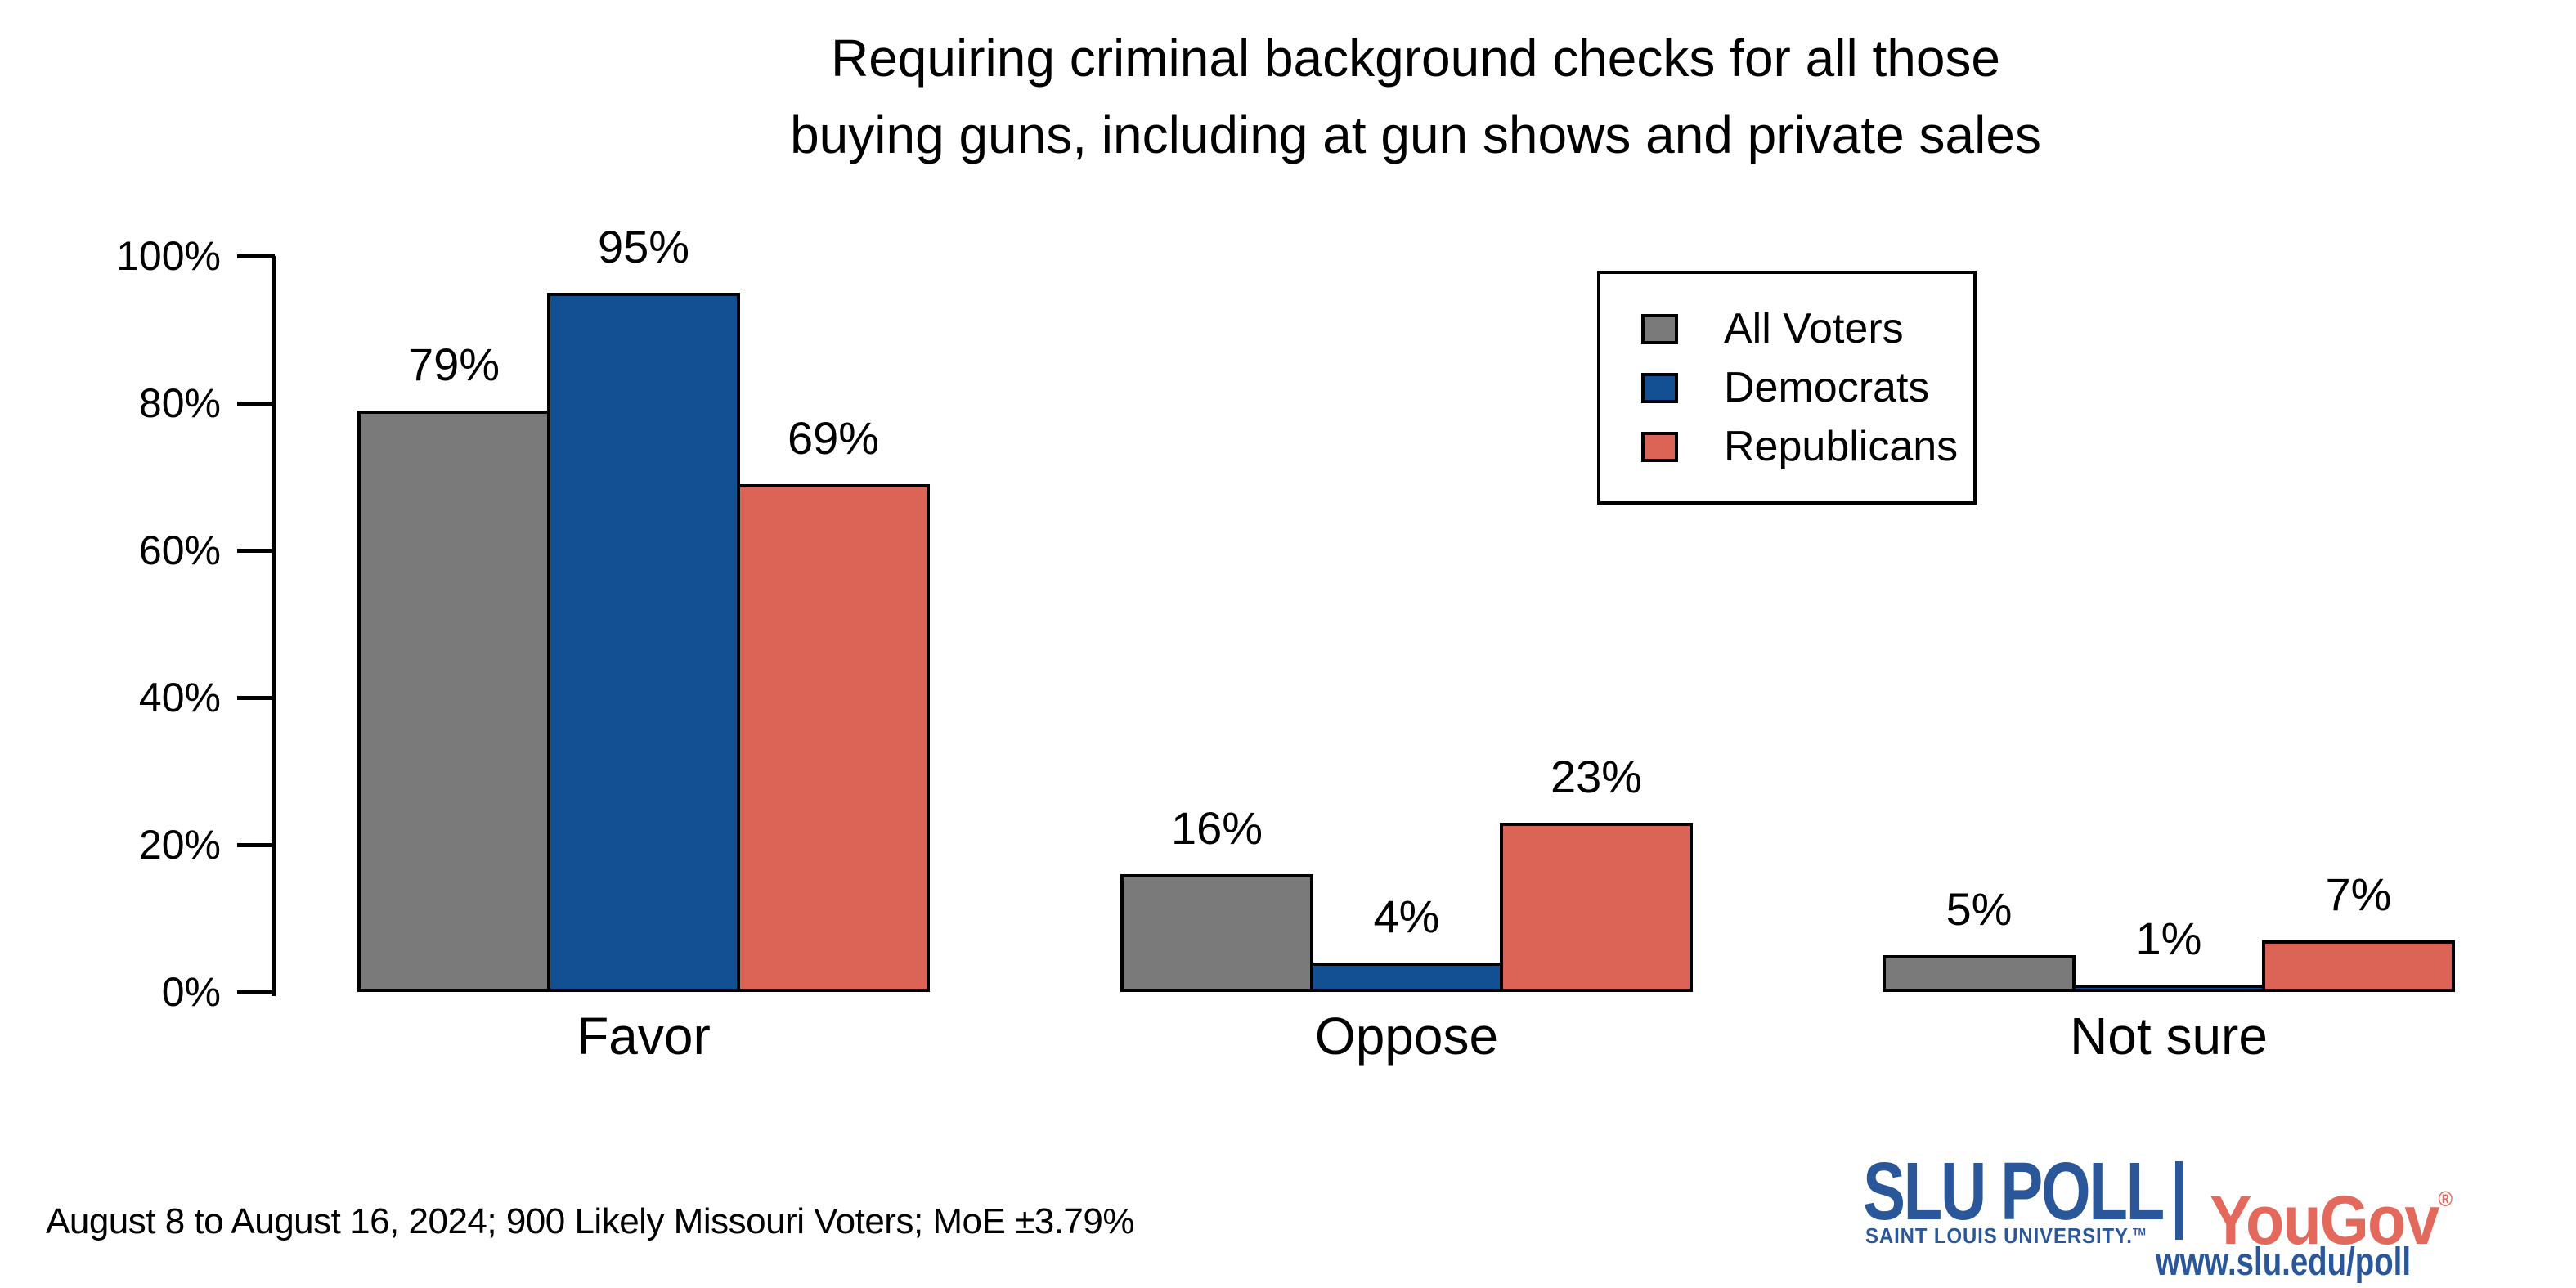 This screenshot has width=2576, height=1288. I want to click on bar-slot-oppose-all-voters: 16%, so click(1216, 578).